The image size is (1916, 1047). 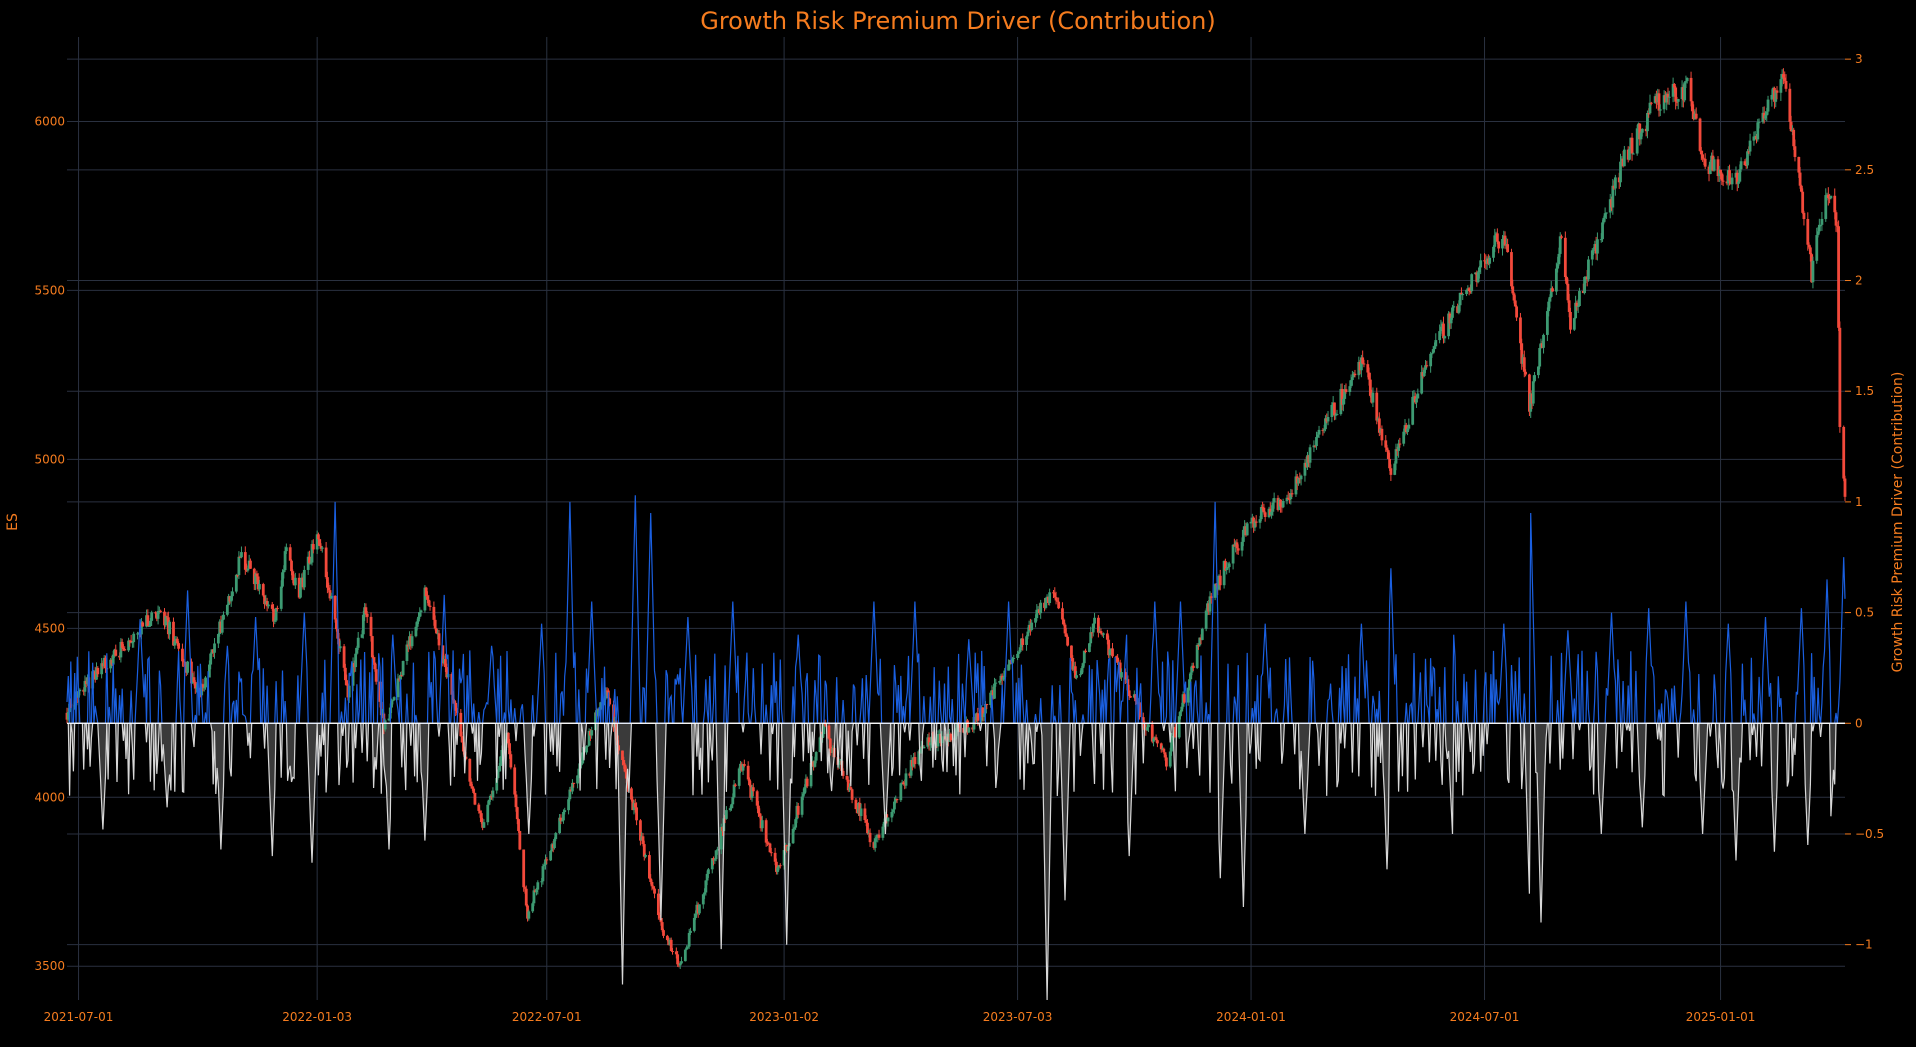 What do you see at coordinates (1864, 613) in the screenshot?
I see `right-tick-label: 0.5` at bounding box center [1864, 613].